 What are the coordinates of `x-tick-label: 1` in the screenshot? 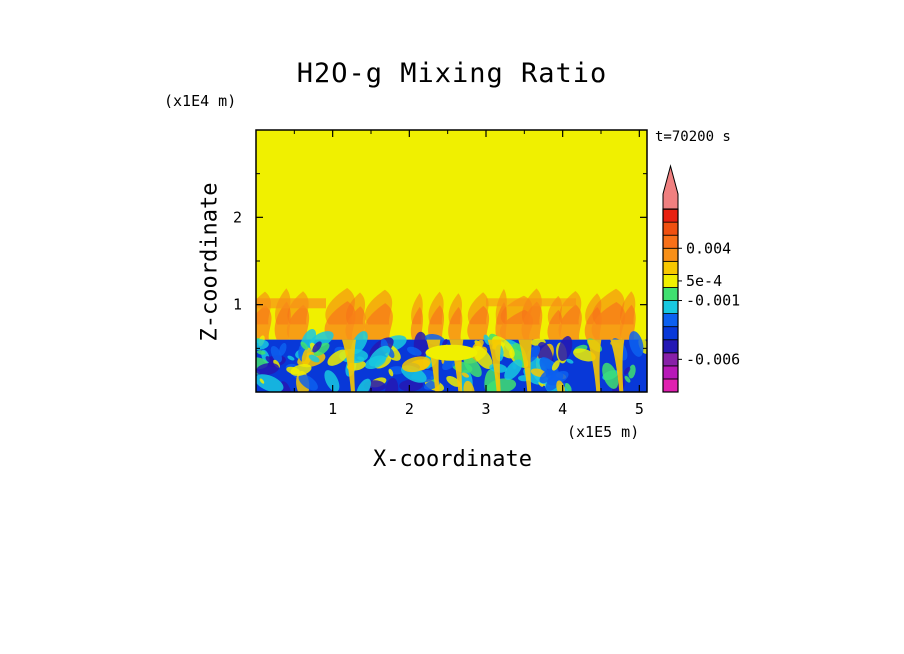 It's located at (332, 409).